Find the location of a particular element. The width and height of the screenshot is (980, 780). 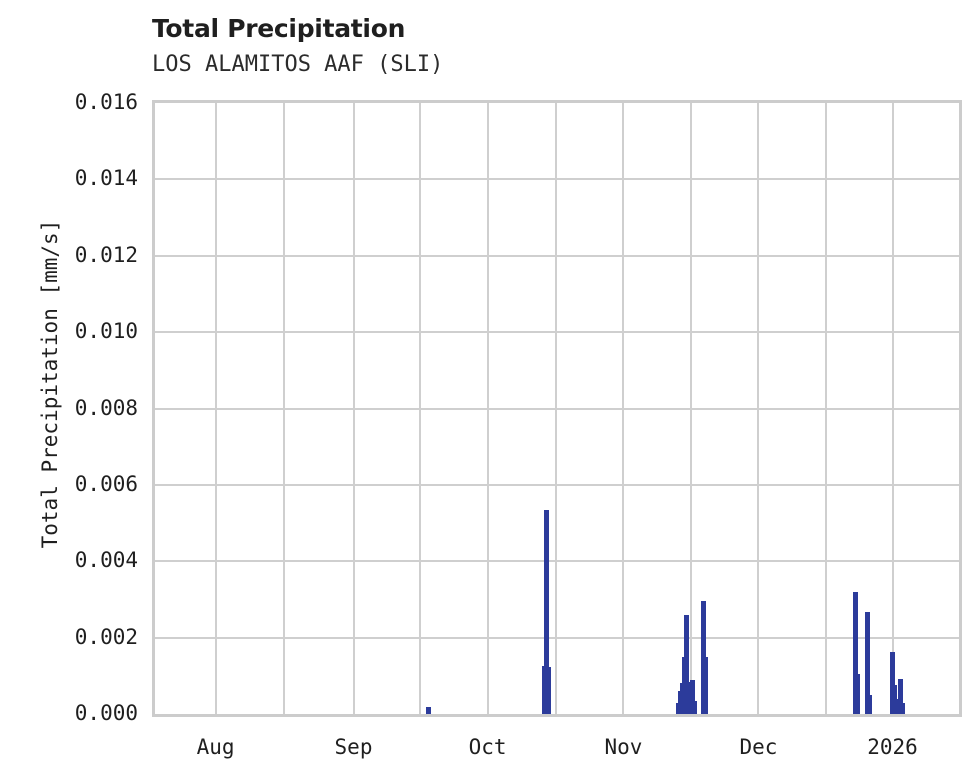

chart-title: Total Precipitation is located at coordinates (279, 28).